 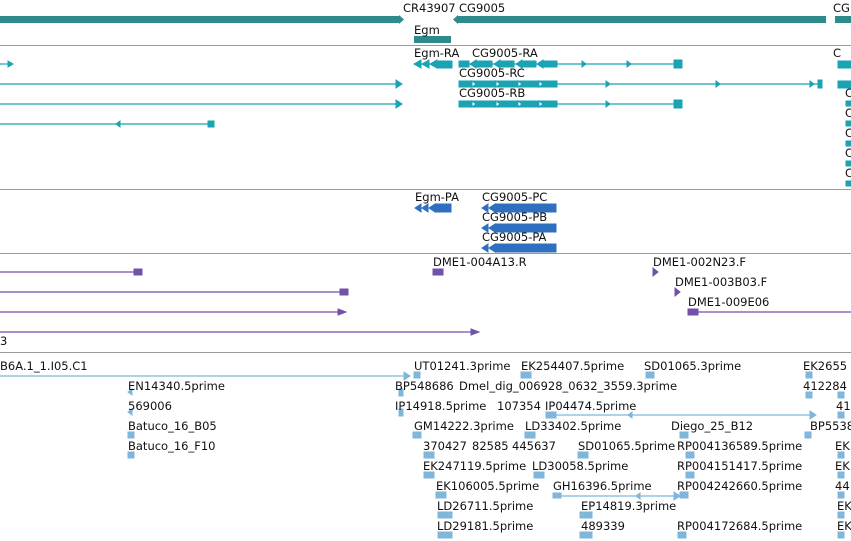 I want to click on est-label: RP004136589.5prime, so click(x=740, y=446).